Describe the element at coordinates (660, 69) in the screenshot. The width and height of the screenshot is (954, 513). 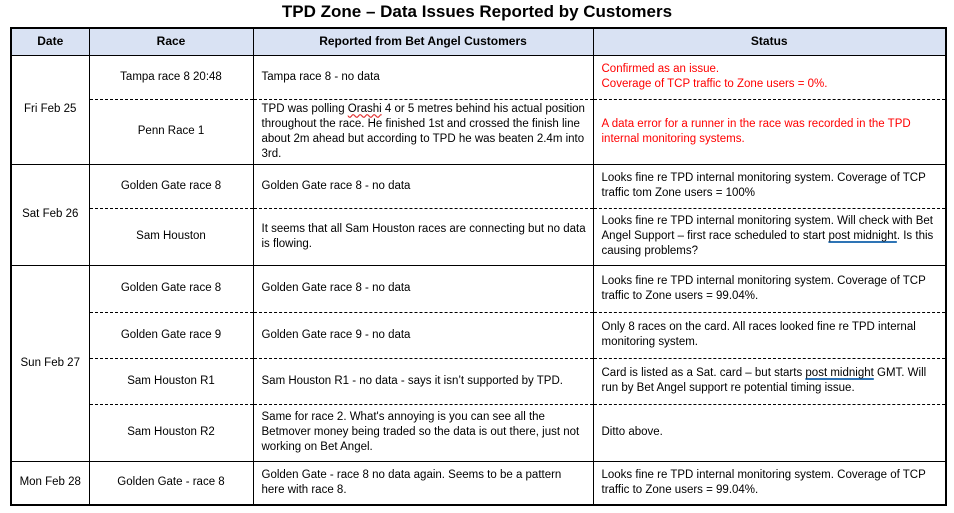
I see `status-line: Confirmed as an issue.` at that location.